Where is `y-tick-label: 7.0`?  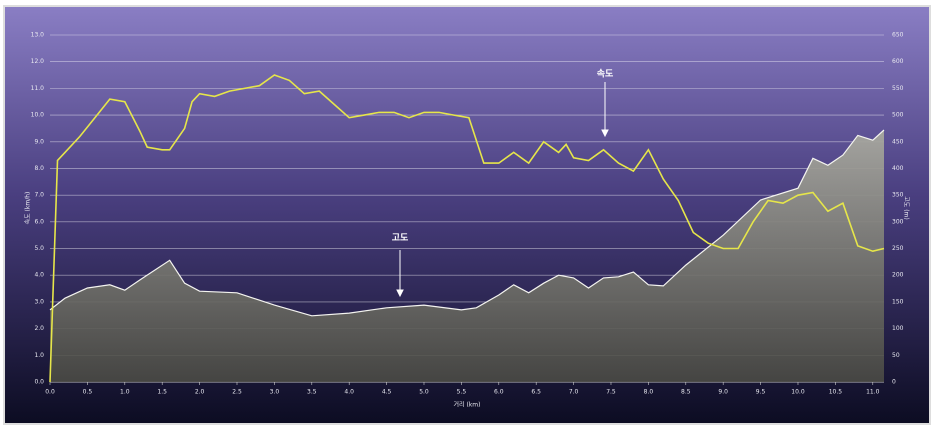
y-tick-label: 7.0 is located at coordinates (39, 195).